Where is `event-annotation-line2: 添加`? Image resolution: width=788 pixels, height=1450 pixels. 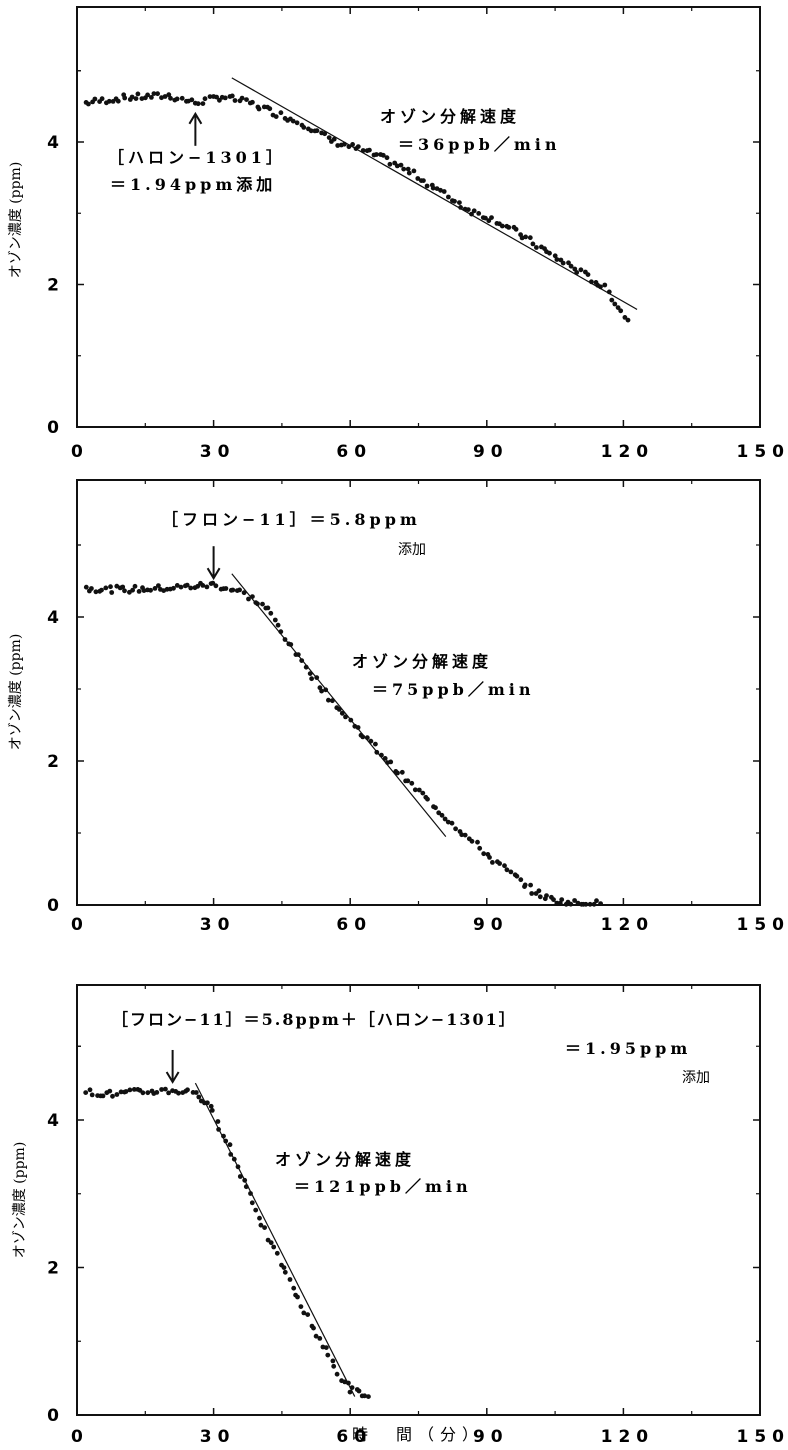 event-annotation-line2: 添加 is located at coordinates (412, 550).